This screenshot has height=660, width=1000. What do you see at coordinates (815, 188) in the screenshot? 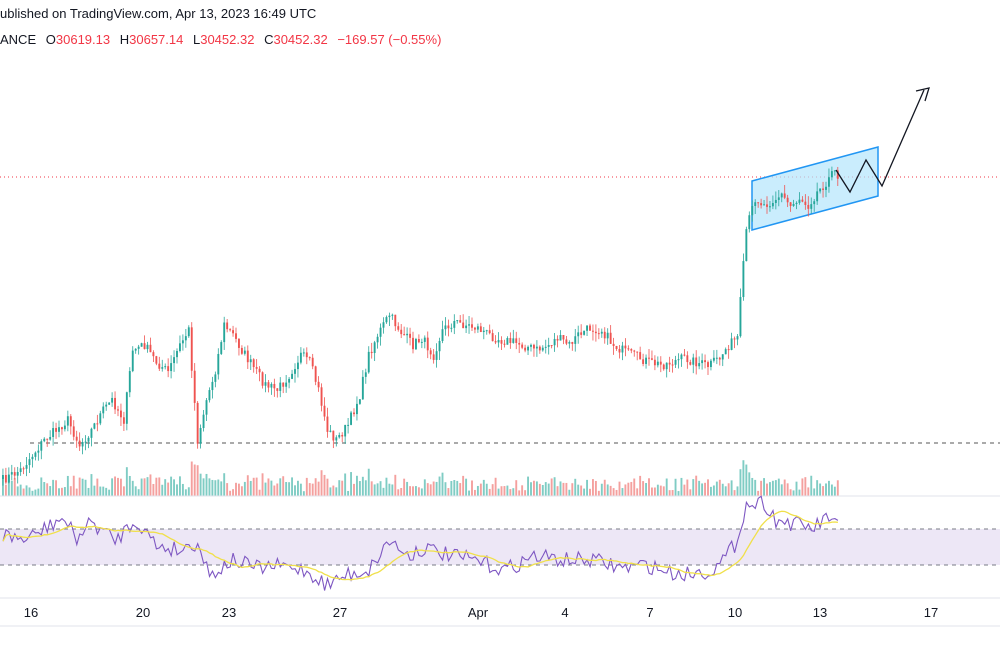
I see `flag-channel` at bounding box center [815, 188].